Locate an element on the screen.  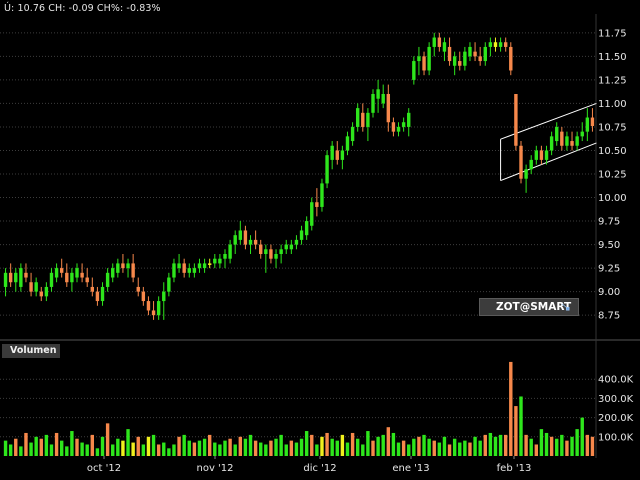
zoom-smart-button: ZOT@SMART is located at coordinates (529, 307).